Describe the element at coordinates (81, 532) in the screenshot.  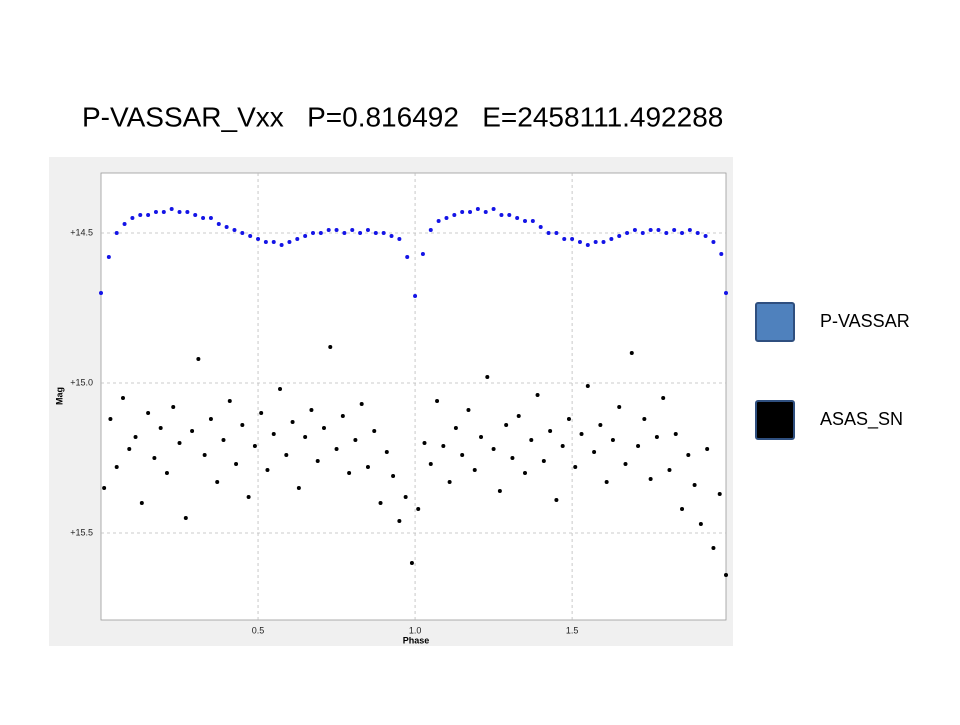
I see `y-tick-label: +15.5` at that location.